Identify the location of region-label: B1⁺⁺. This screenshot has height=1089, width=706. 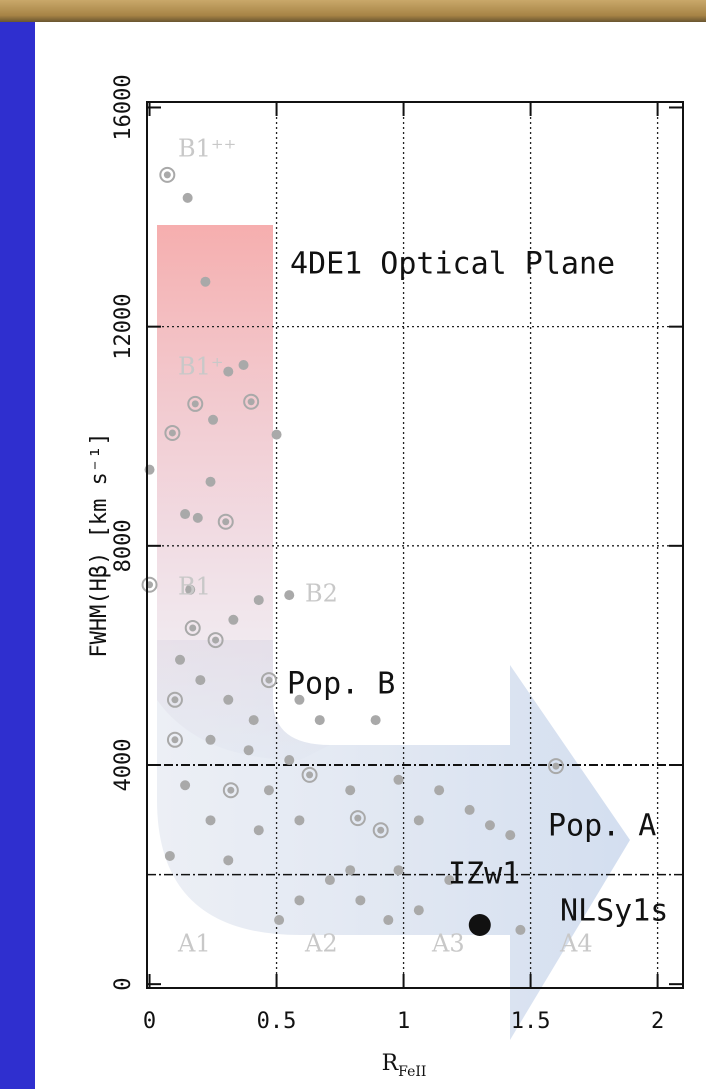
(207, 149).